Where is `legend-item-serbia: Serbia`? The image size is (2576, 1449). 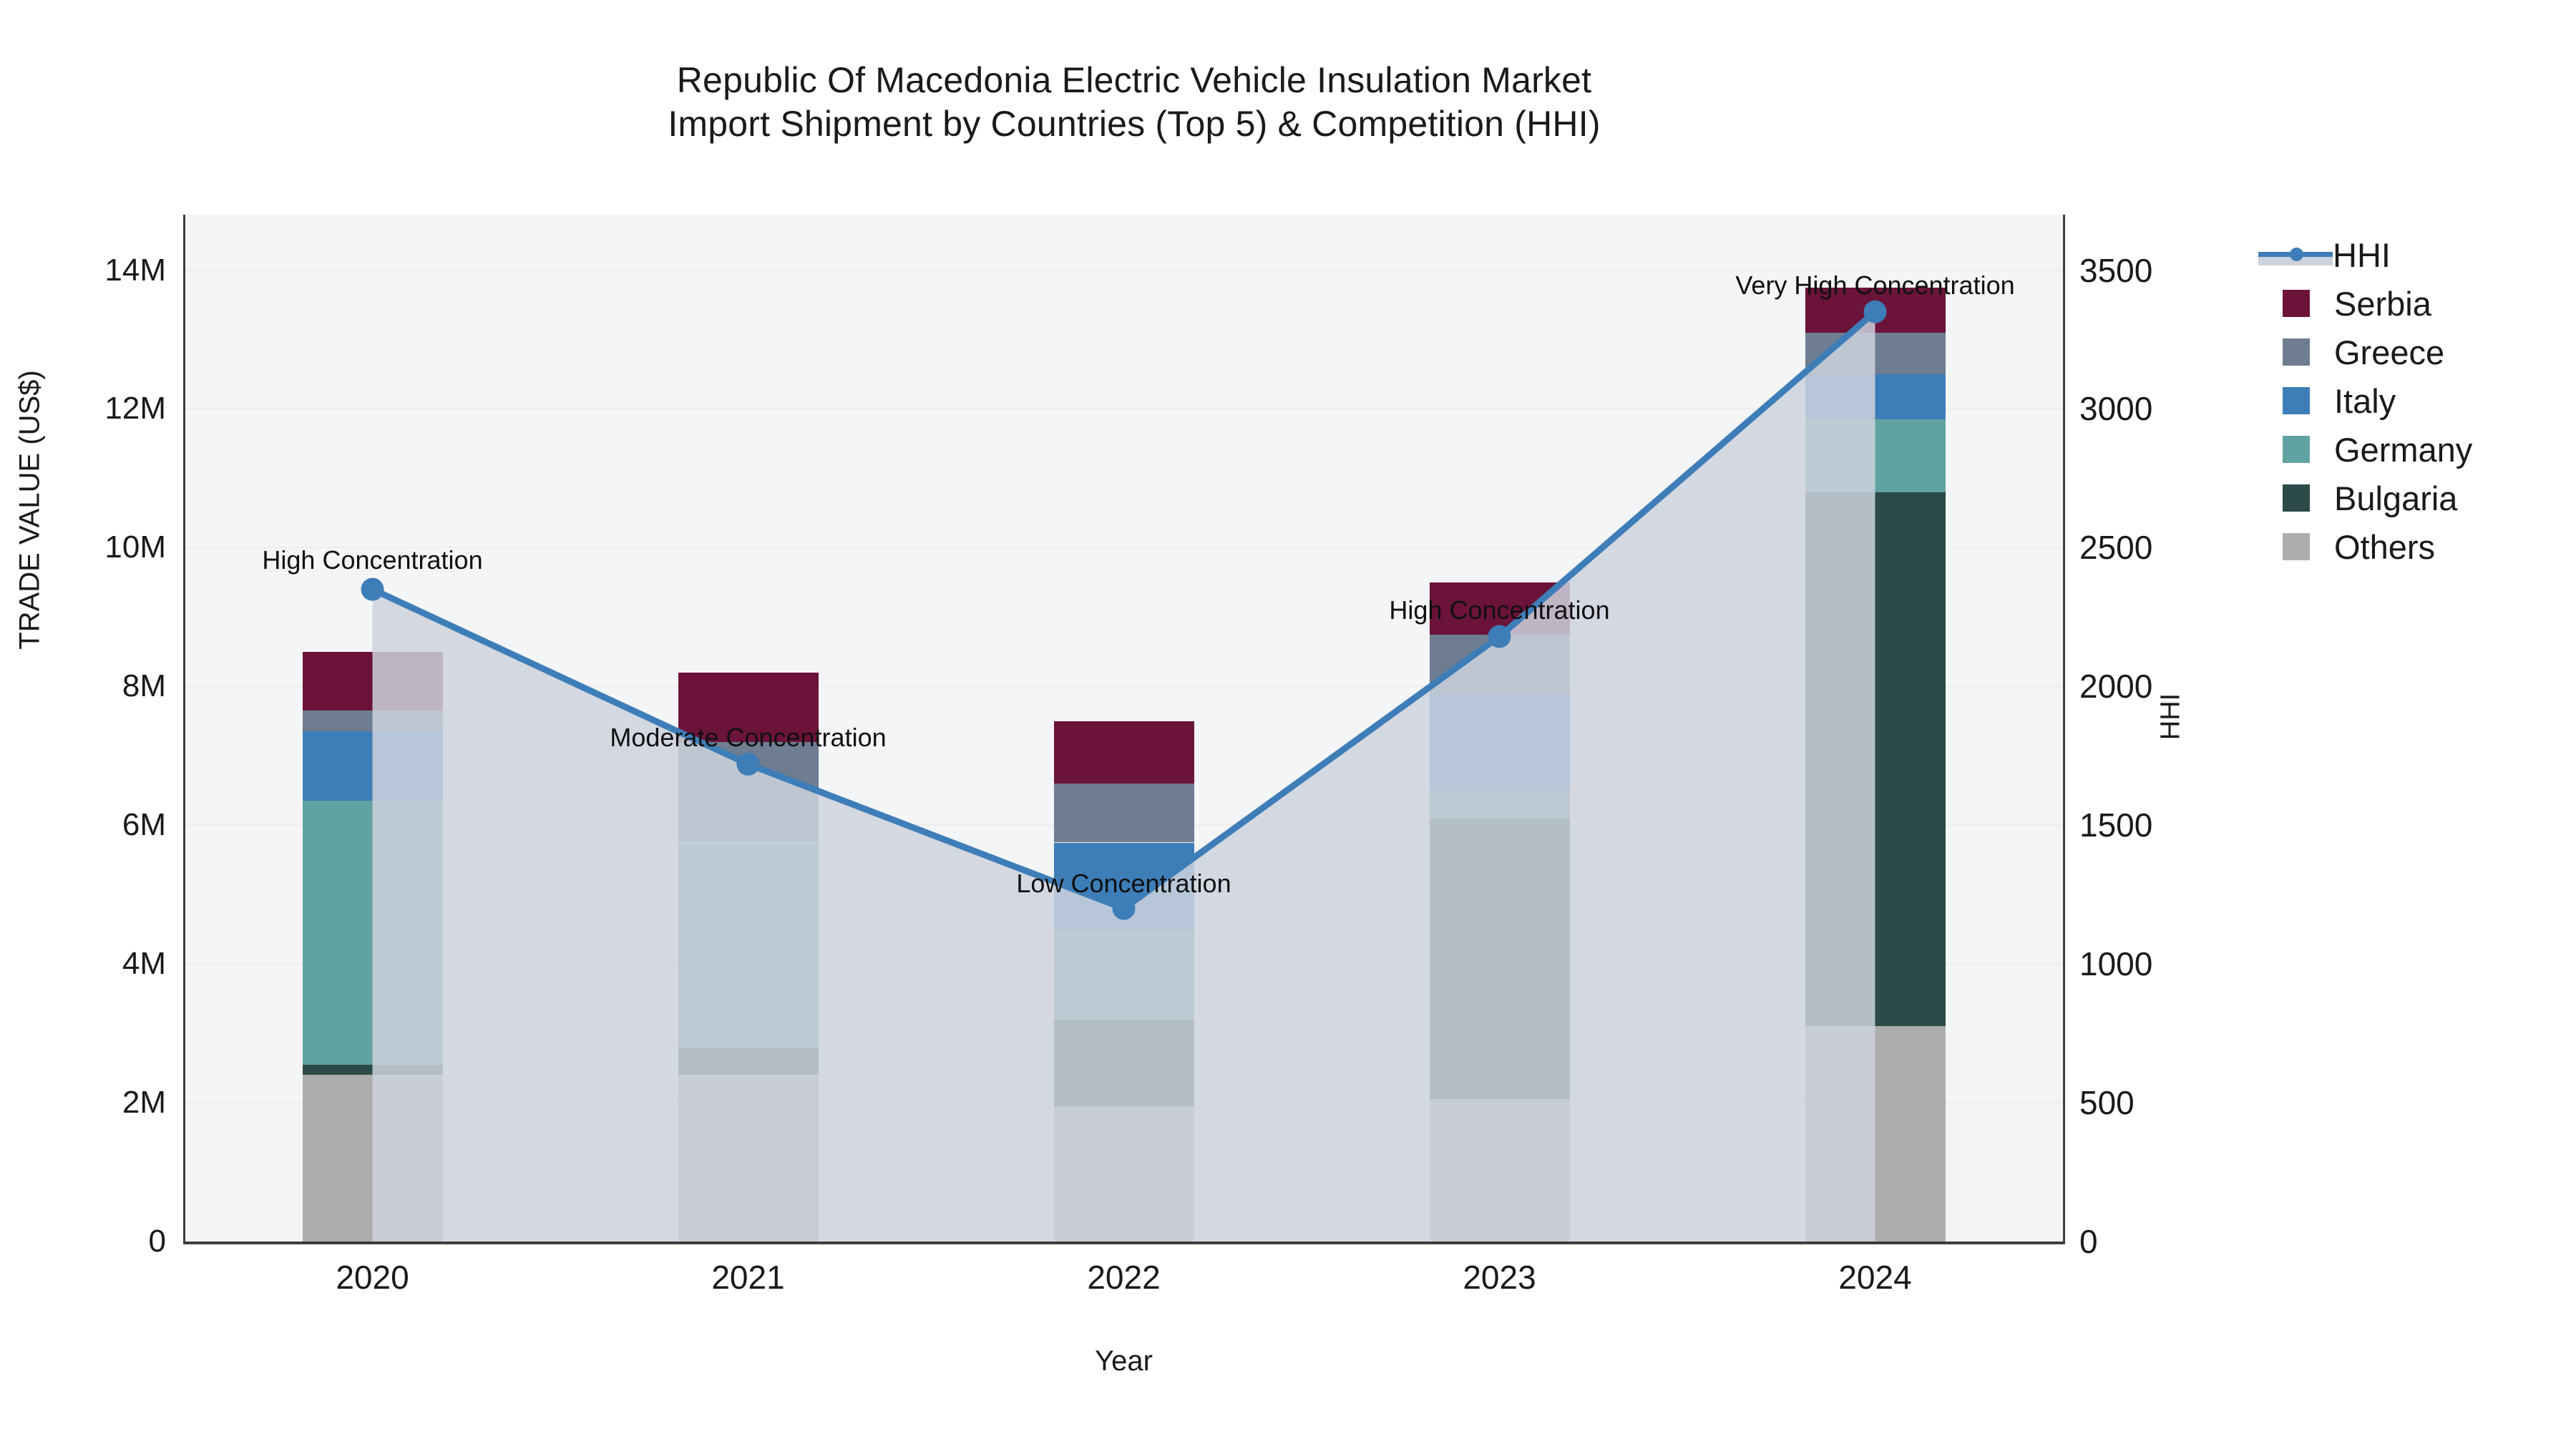
legend-item-serbia: Serbia is located at coordinates (2426, 303).